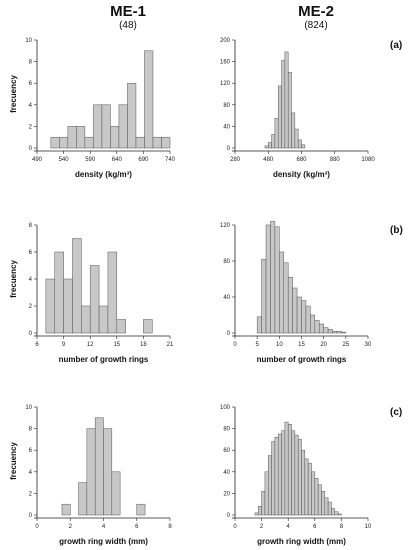 This screenshot has height=550, width=417. What do you see at coordinates (368, 527) in the screenshot?
I see `x-tick-label: 10` at bounding box center [368, 527].